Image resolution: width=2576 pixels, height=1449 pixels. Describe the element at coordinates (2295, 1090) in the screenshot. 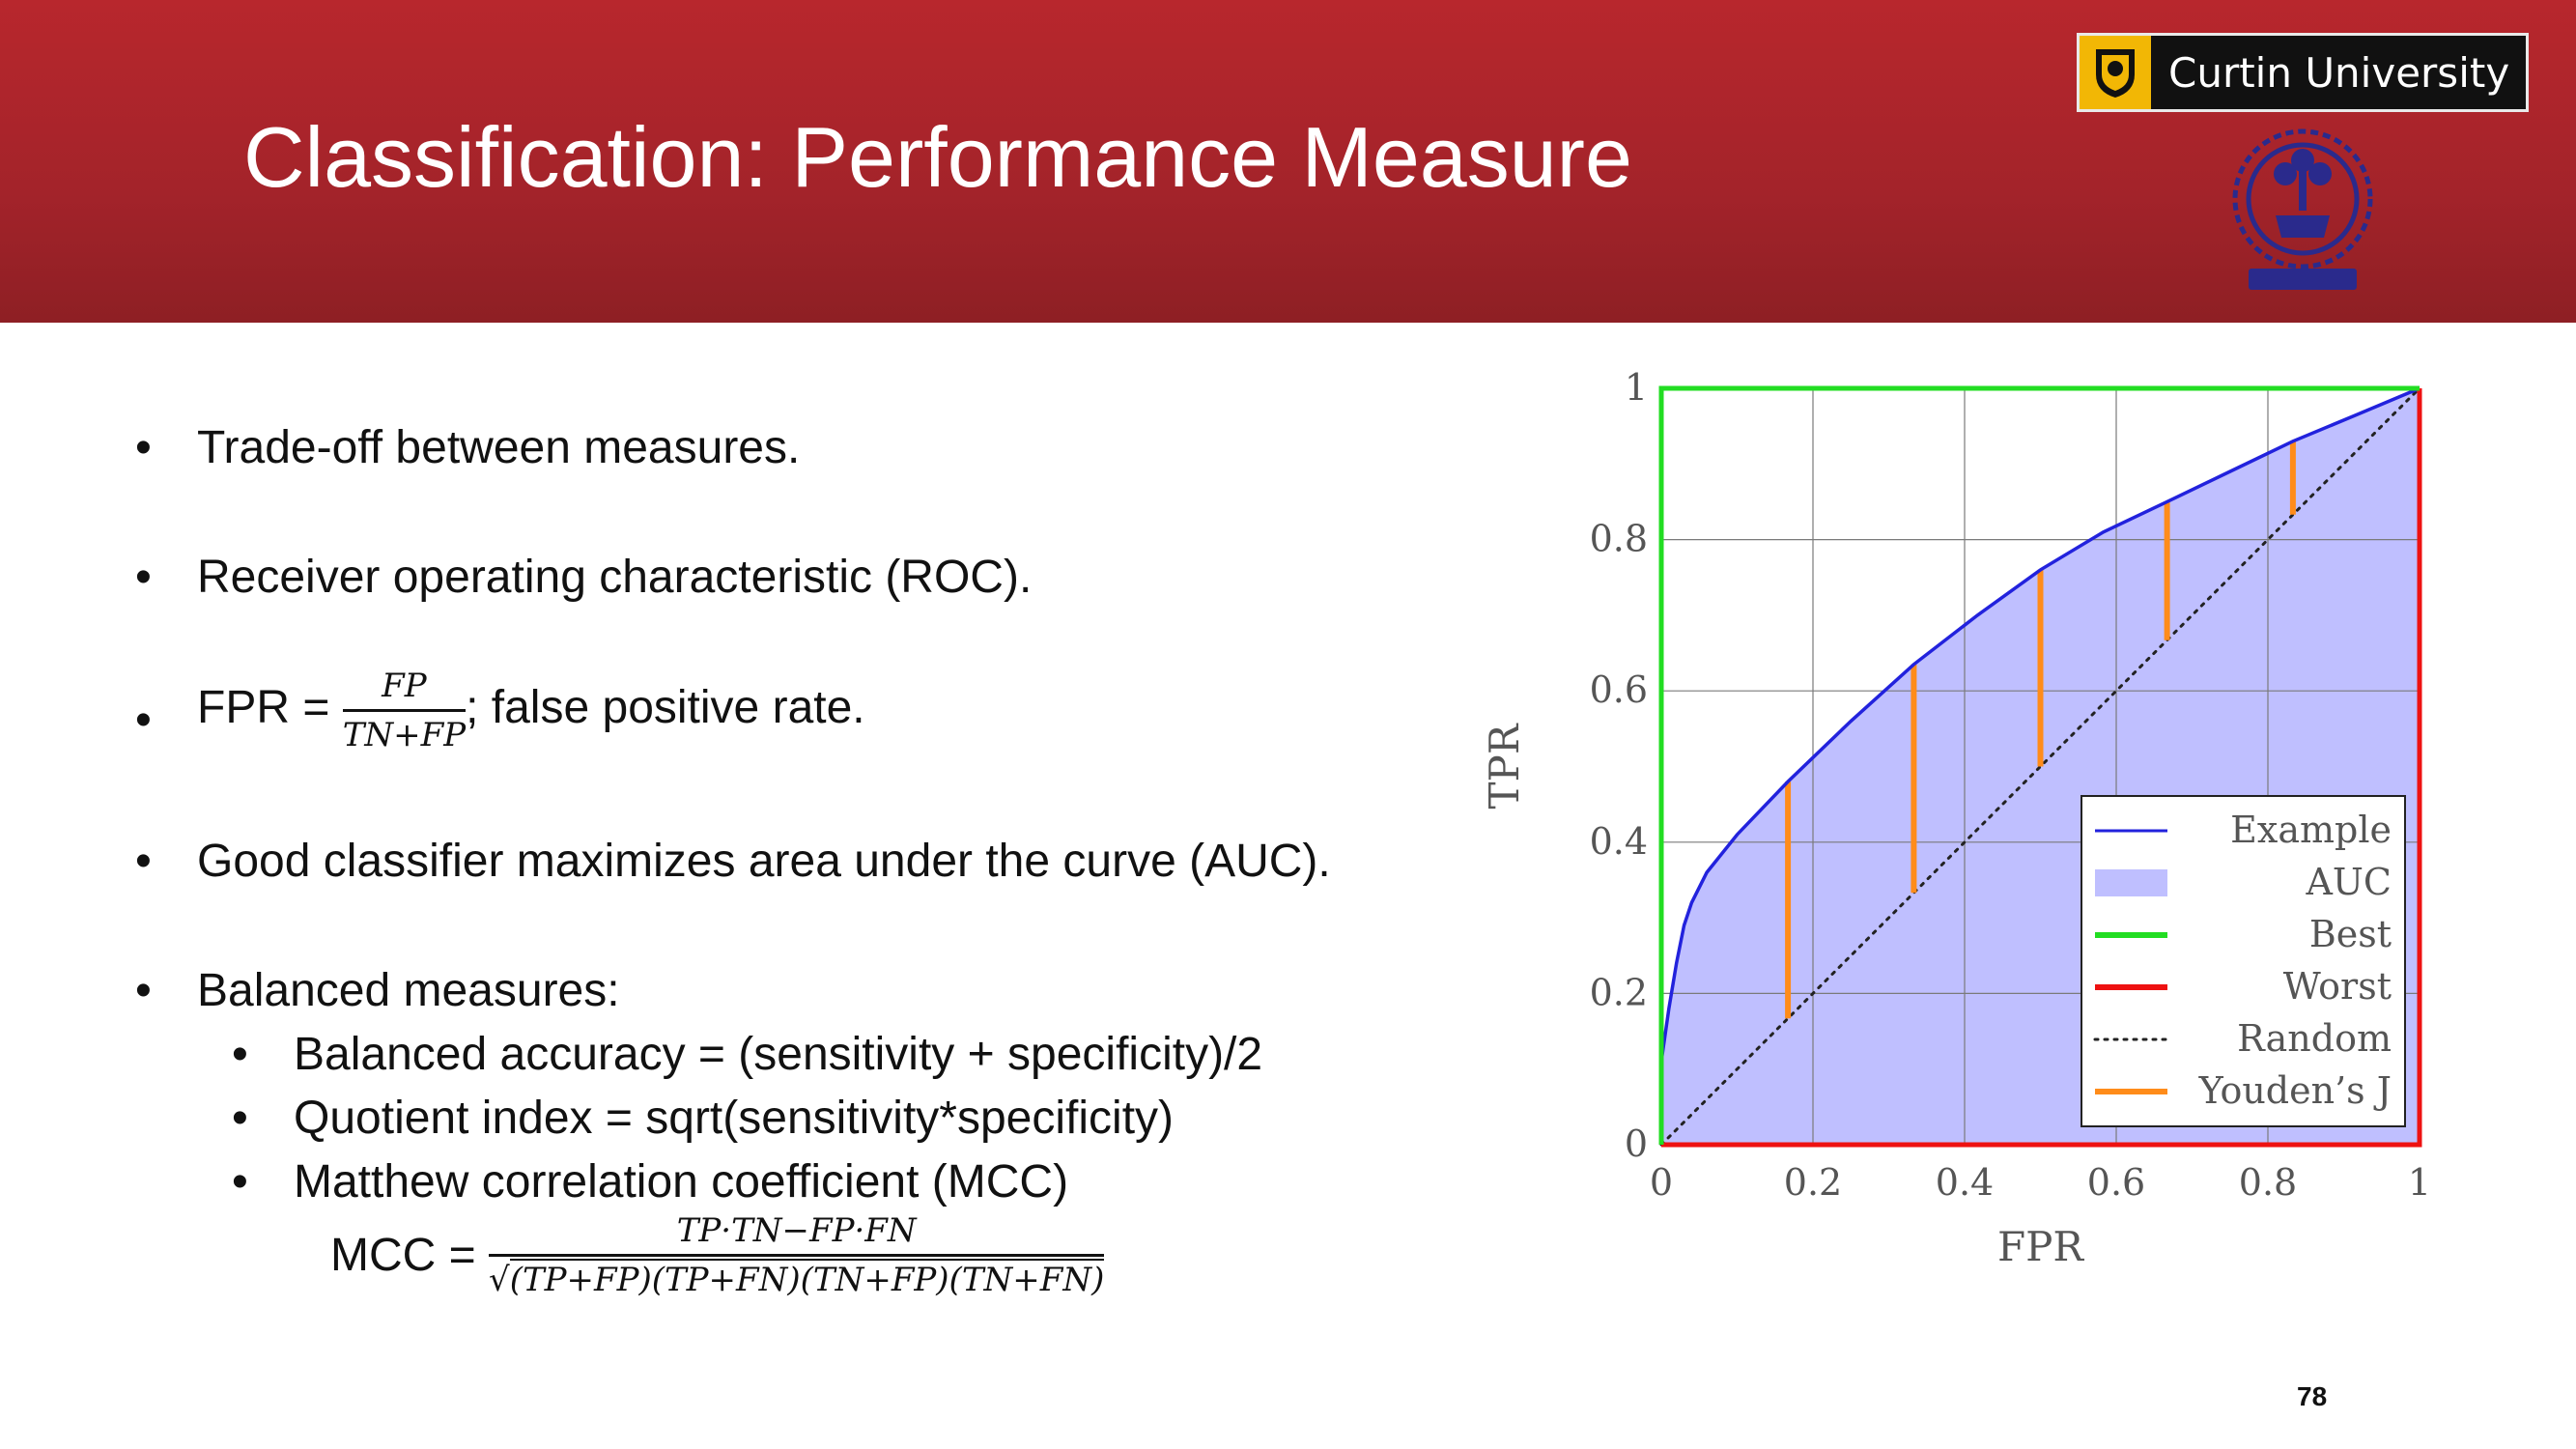

I see `legend-label: Youden’s J` at that location.